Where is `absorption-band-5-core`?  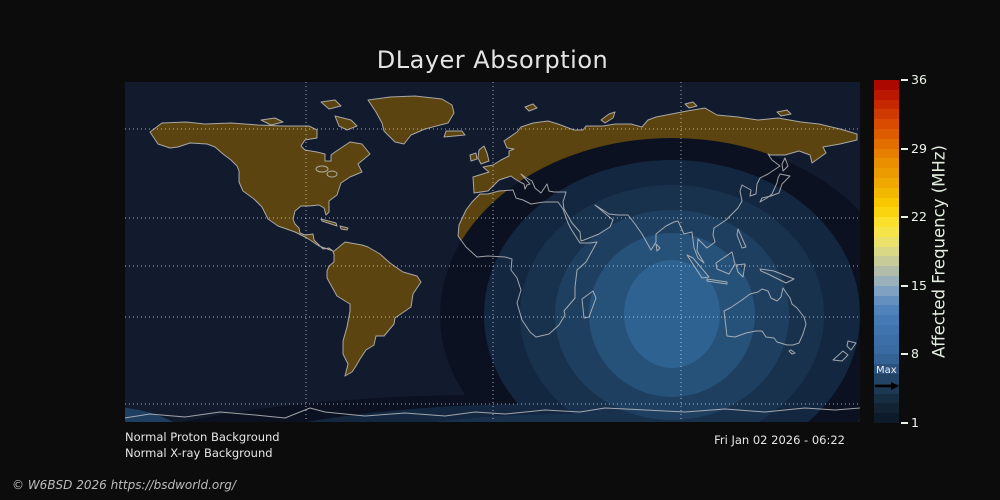 absorption-band-5-core is located at coordinates (672, 314).